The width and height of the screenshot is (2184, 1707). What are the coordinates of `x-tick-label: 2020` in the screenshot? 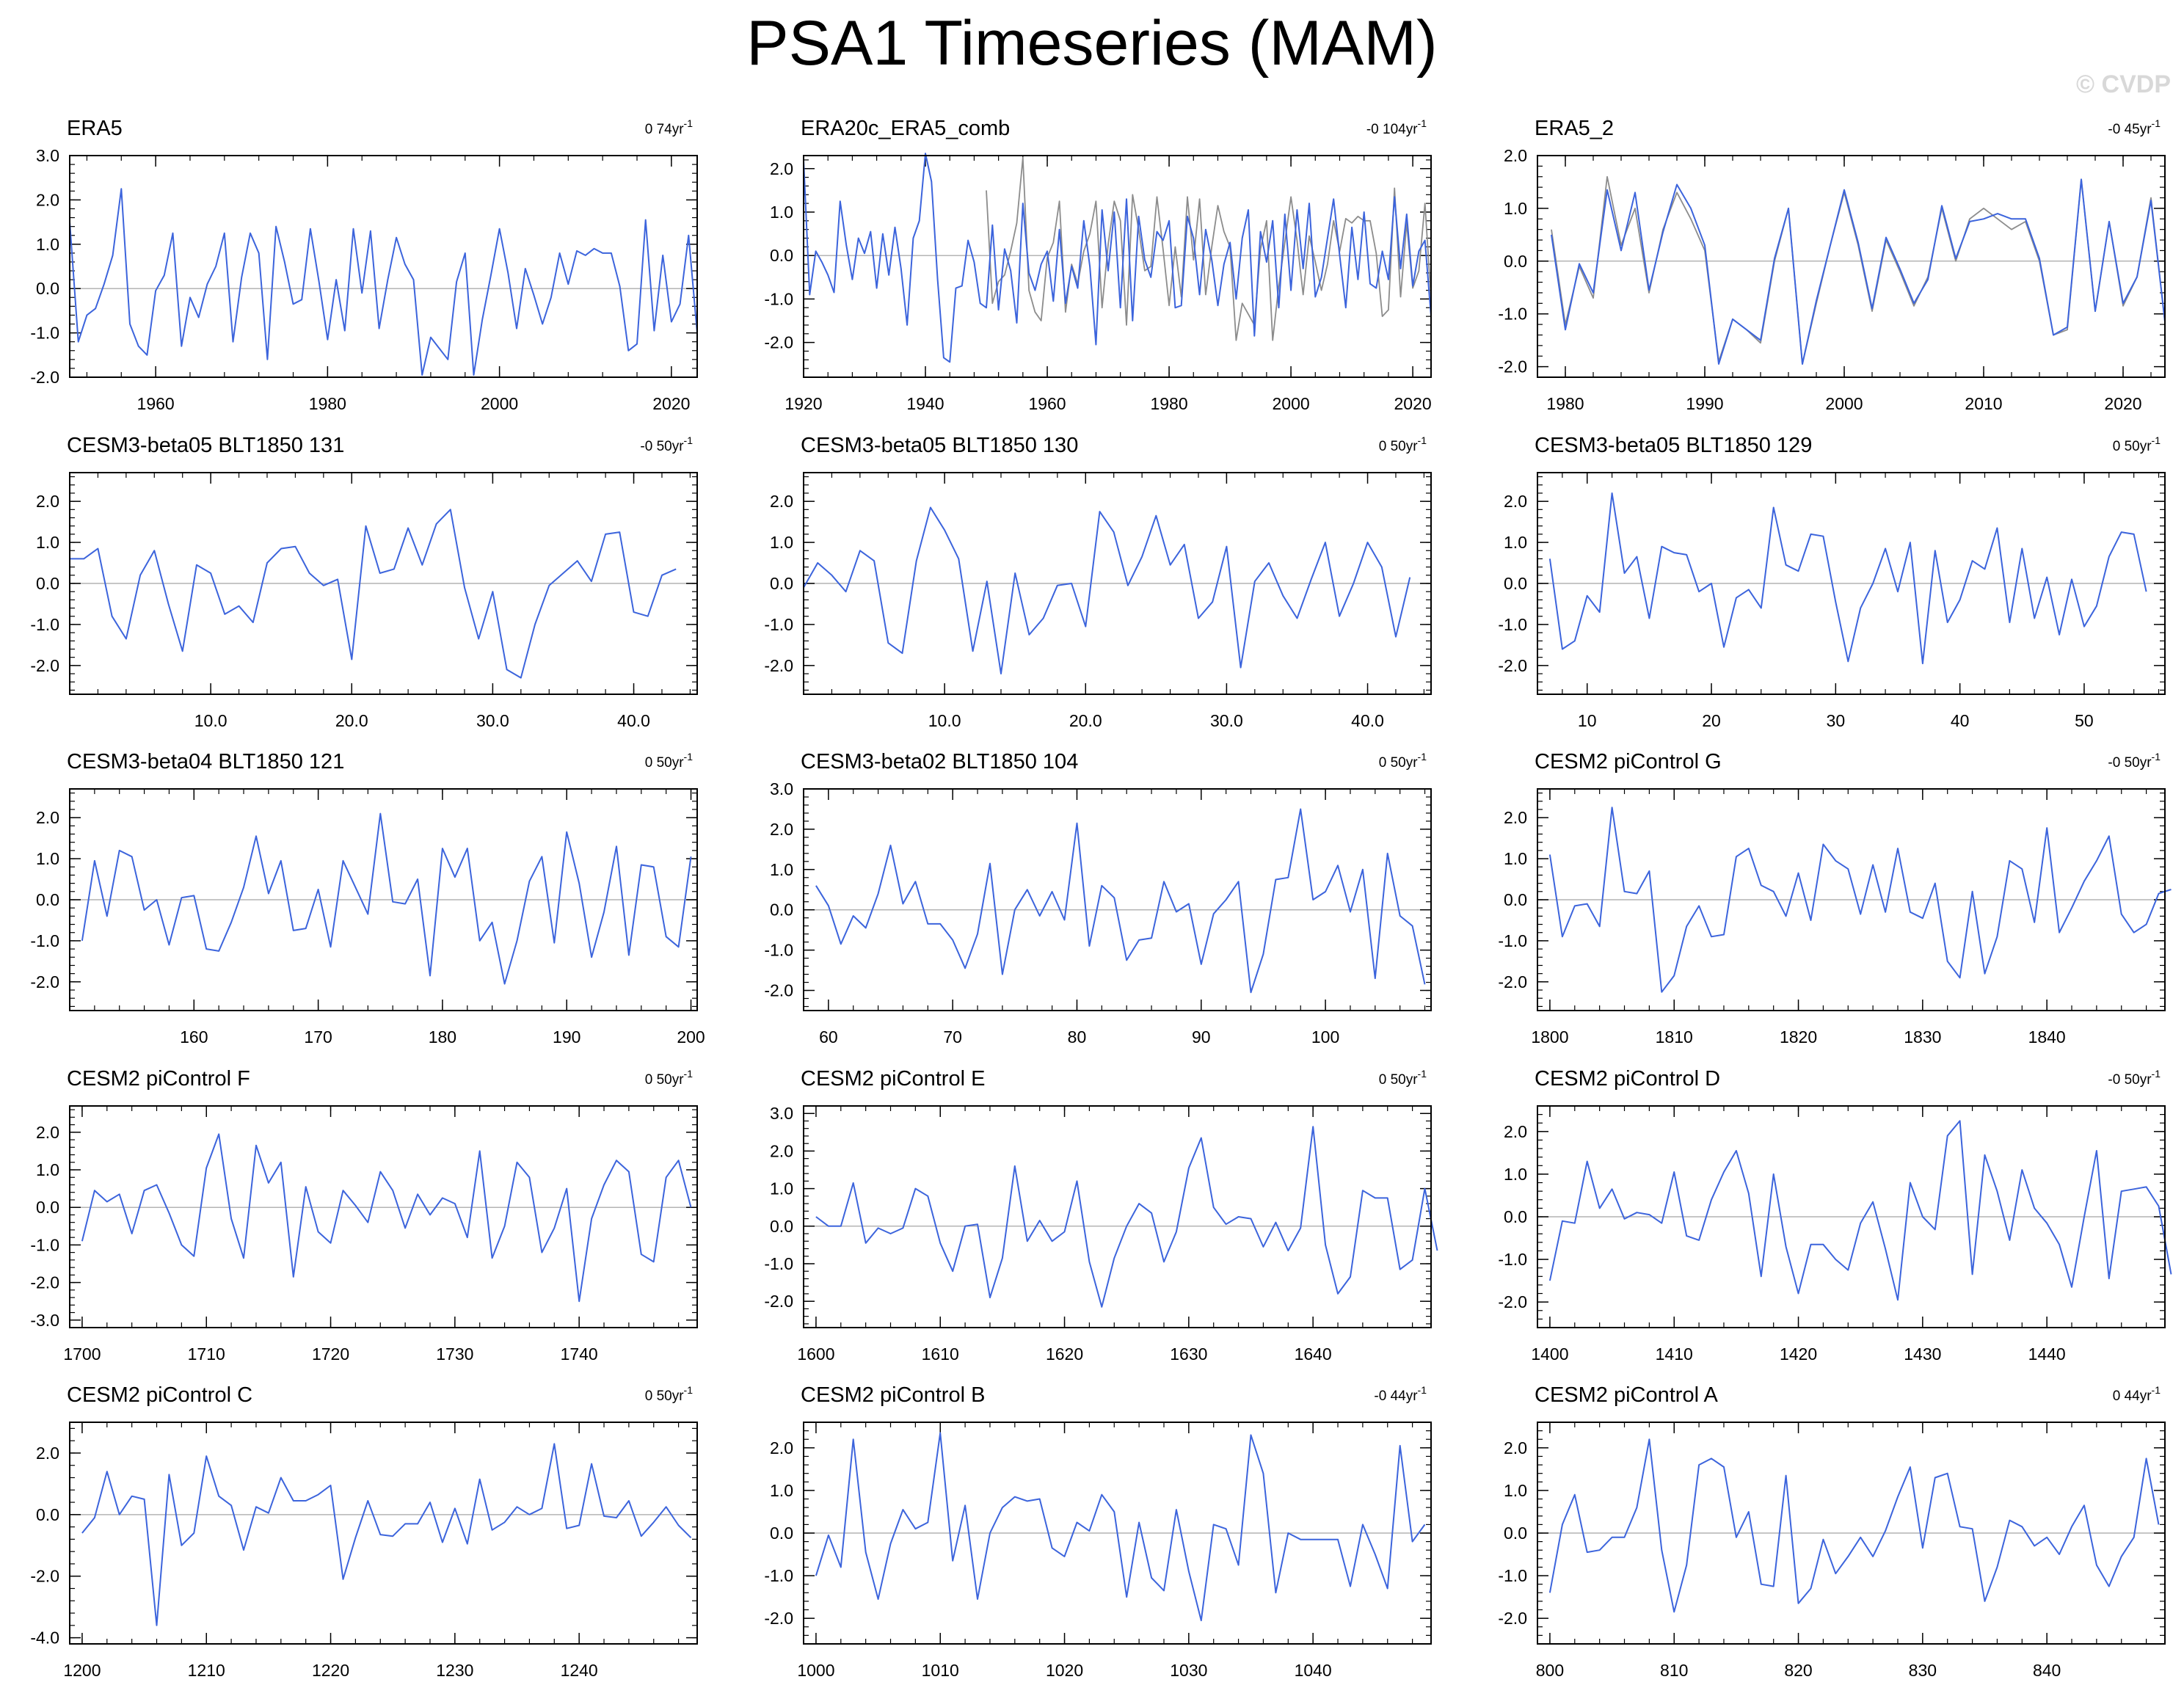 It's located at (2123, 403).